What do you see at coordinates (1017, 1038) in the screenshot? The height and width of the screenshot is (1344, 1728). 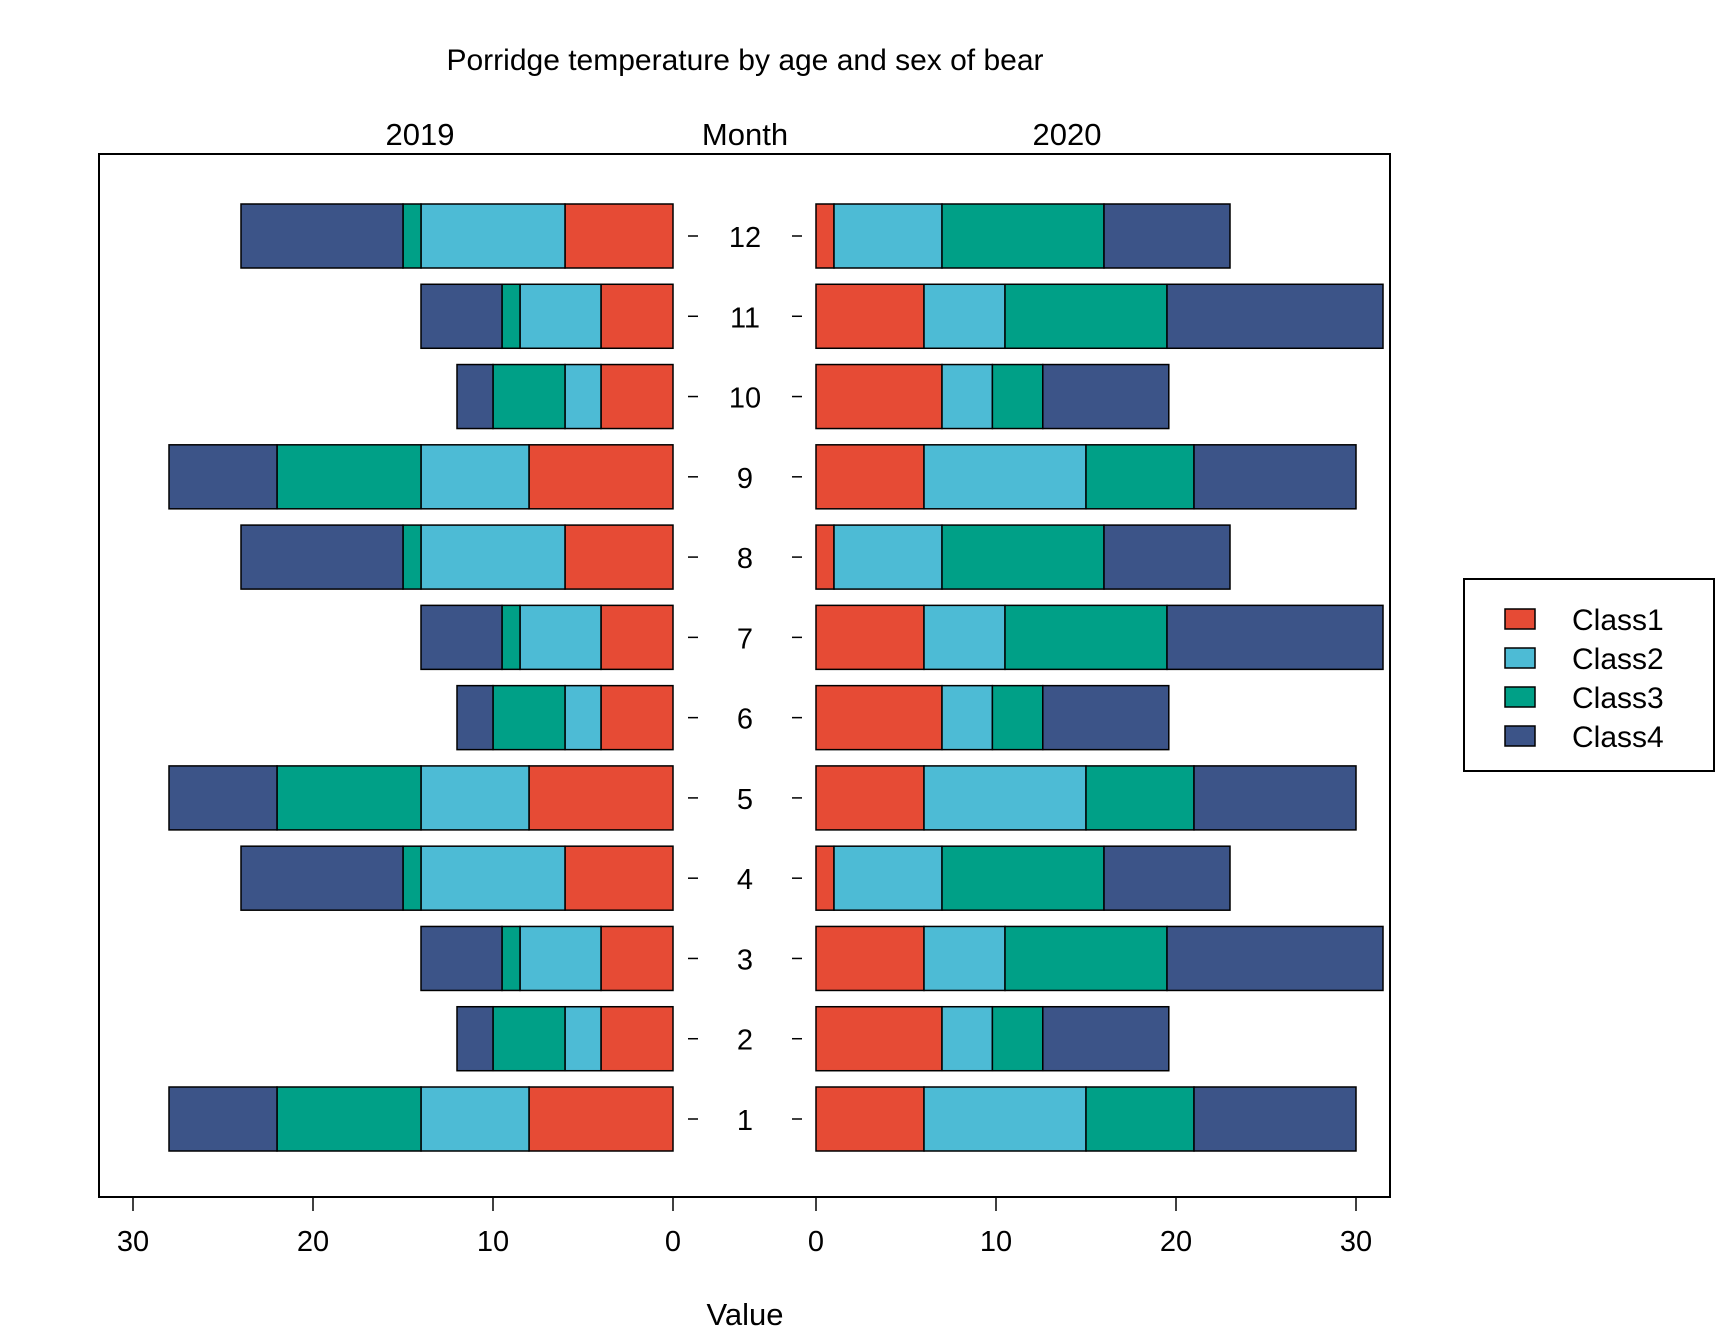 I see `bar-2020-month-2-class3` at bounding box center [1017, 1038].